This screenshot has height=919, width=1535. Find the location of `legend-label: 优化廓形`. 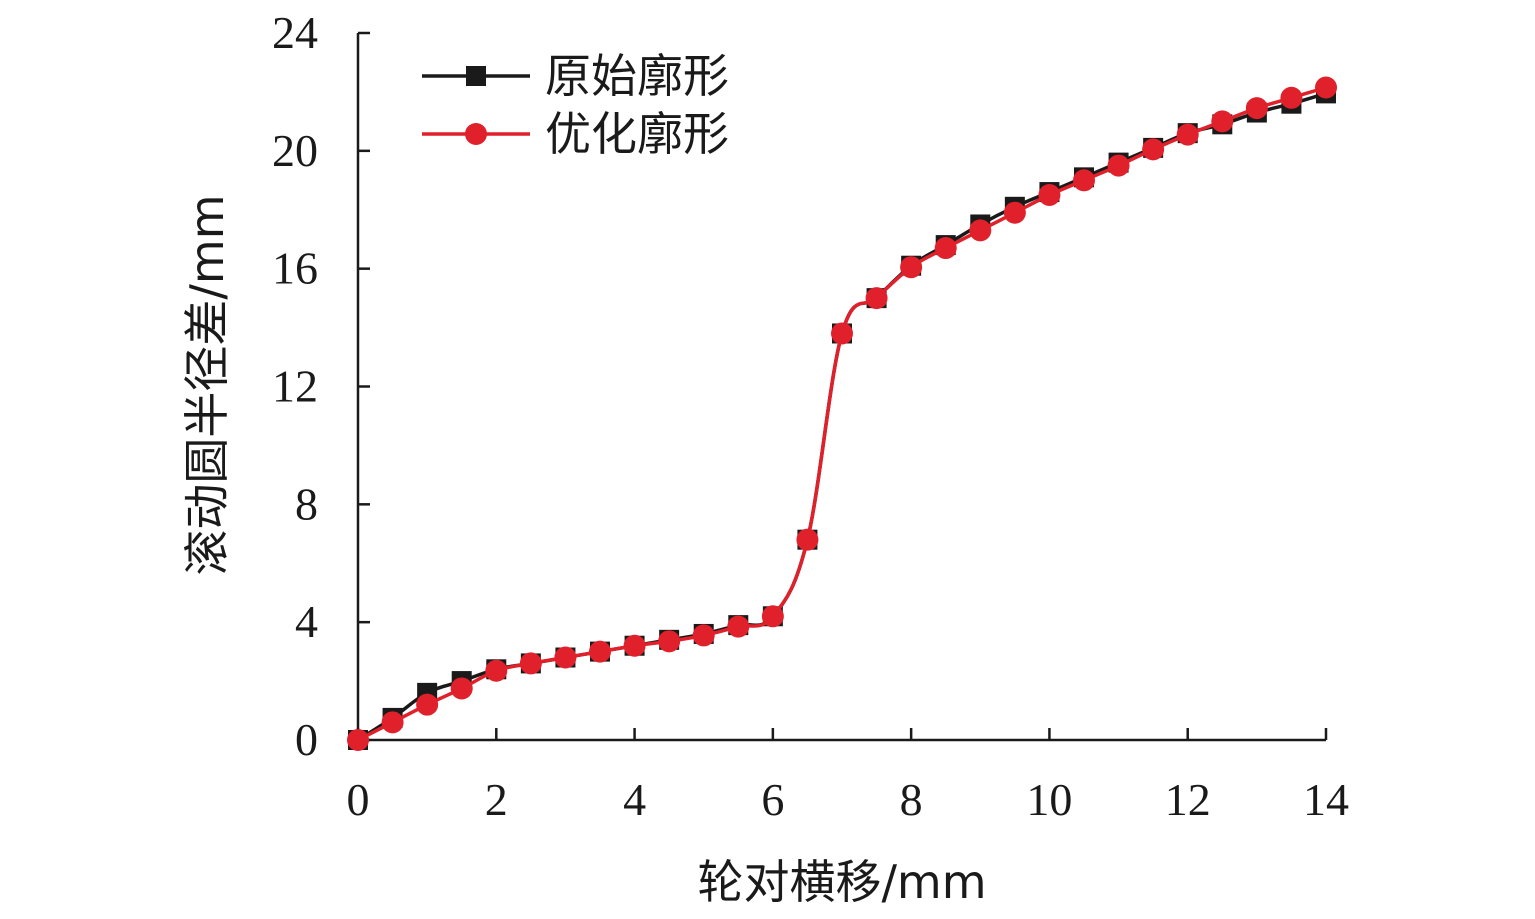

legend-label: 优化廓形 is located at coordinates (637, 134).